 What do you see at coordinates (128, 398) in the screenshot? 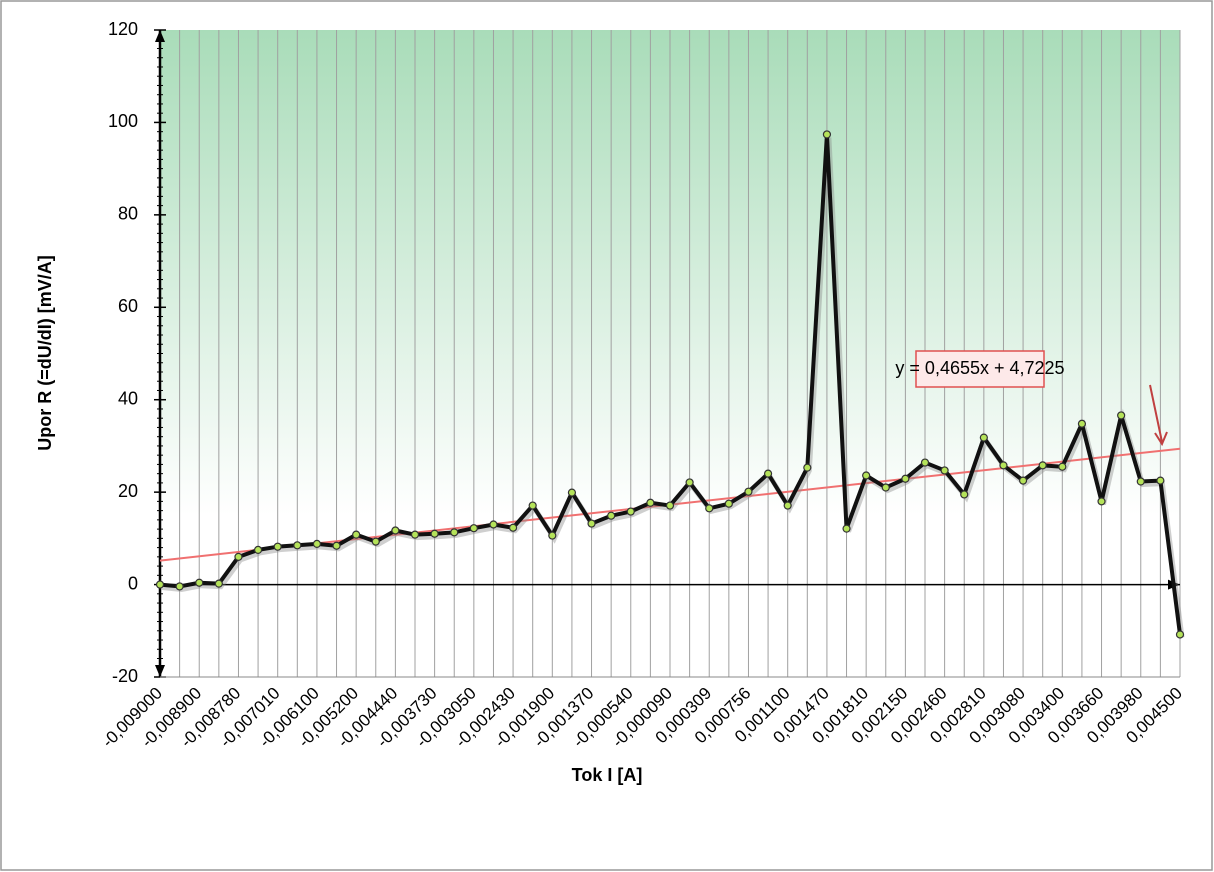
I see `y-tick-label: 40` at bounding box center [128, 398].